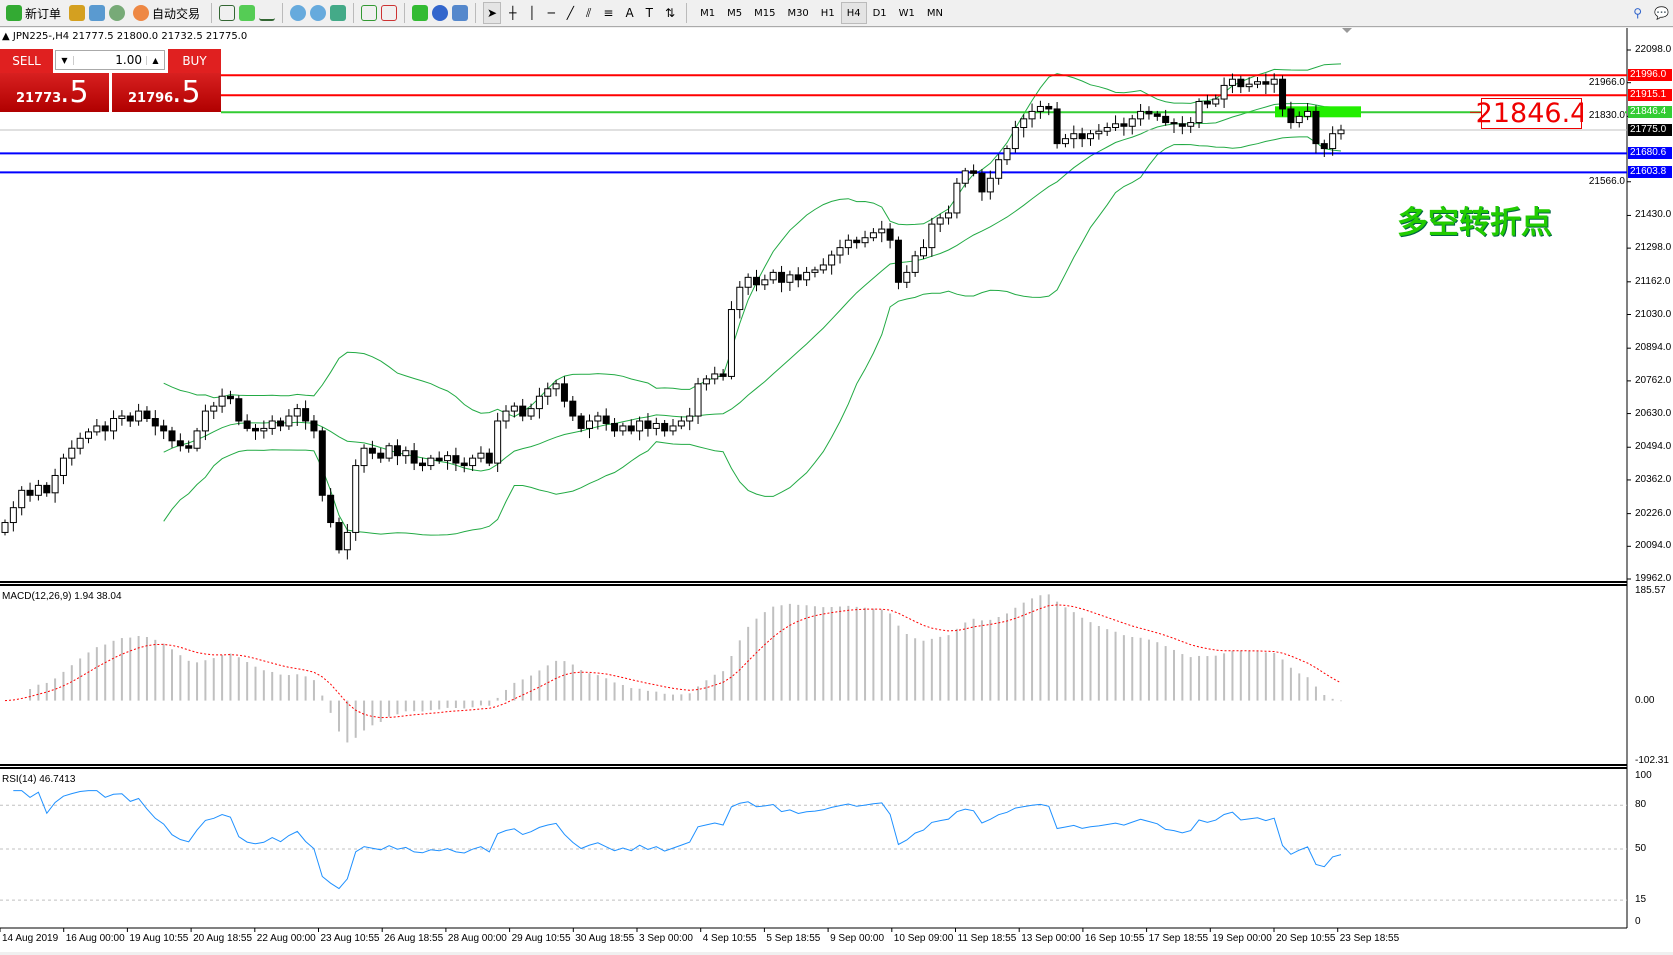  I want to click on buy-button: BUY, so click(194, 61).